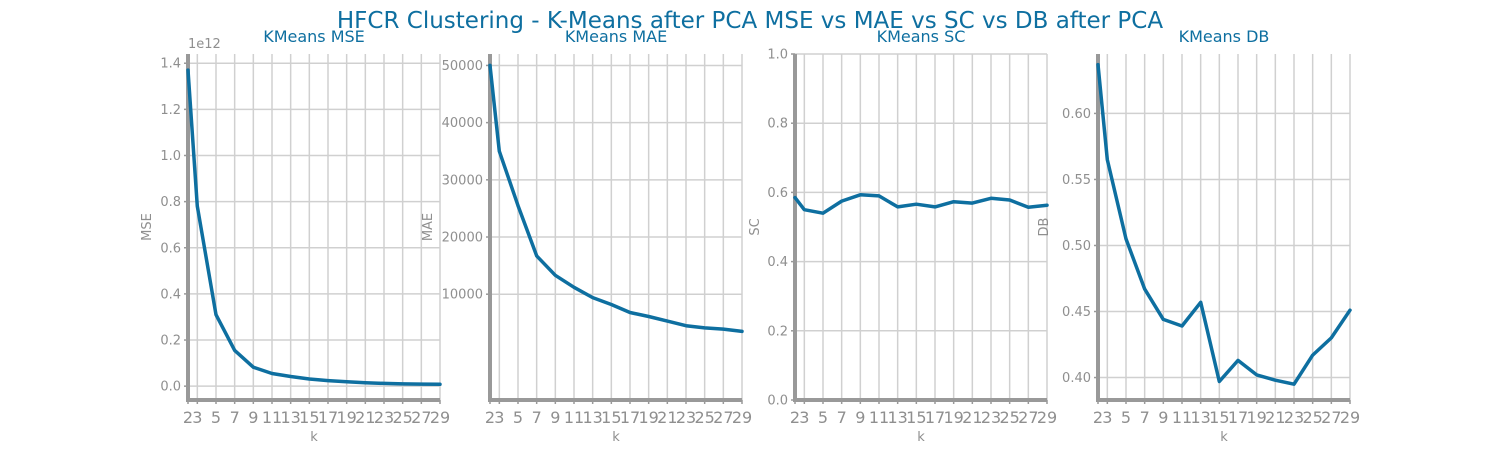 This screenshot has width=1500, height=450. Describe the element at coordinates (147, 227) in the screenshot. I see `y-axis-label: MSE` at that location.